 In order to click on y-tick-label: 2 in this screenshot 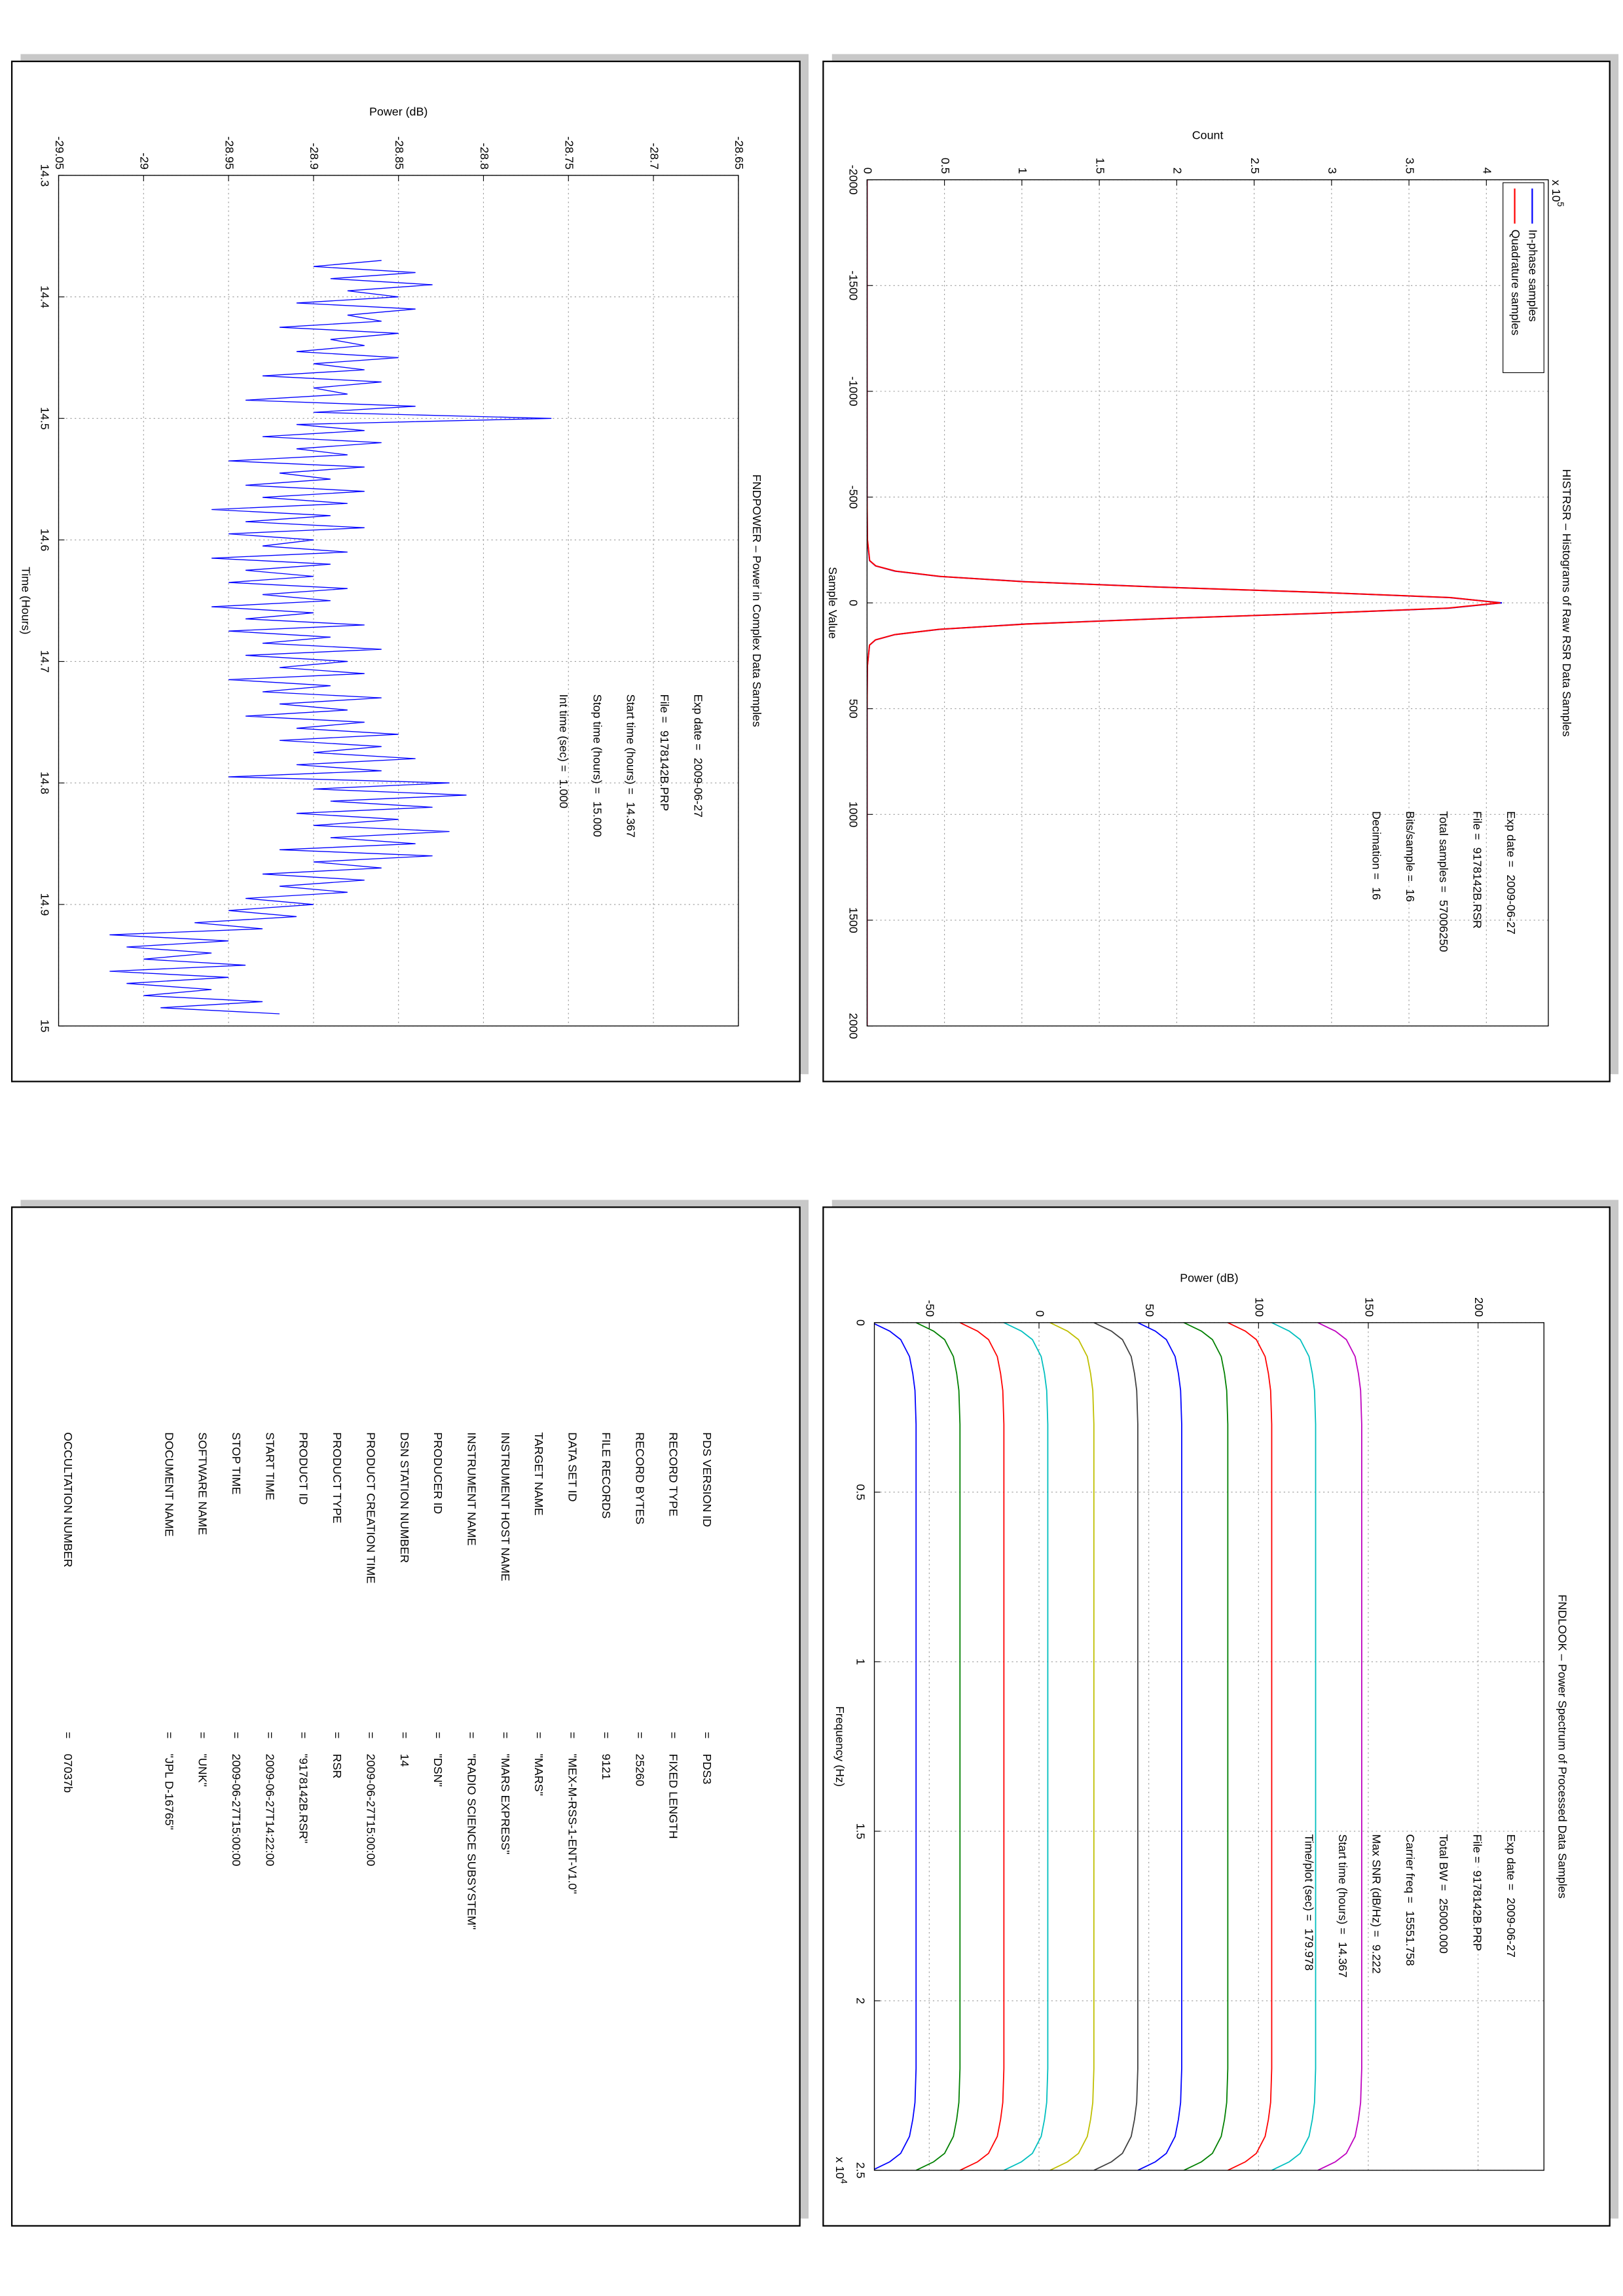, I will do `click(1177, 171)`.